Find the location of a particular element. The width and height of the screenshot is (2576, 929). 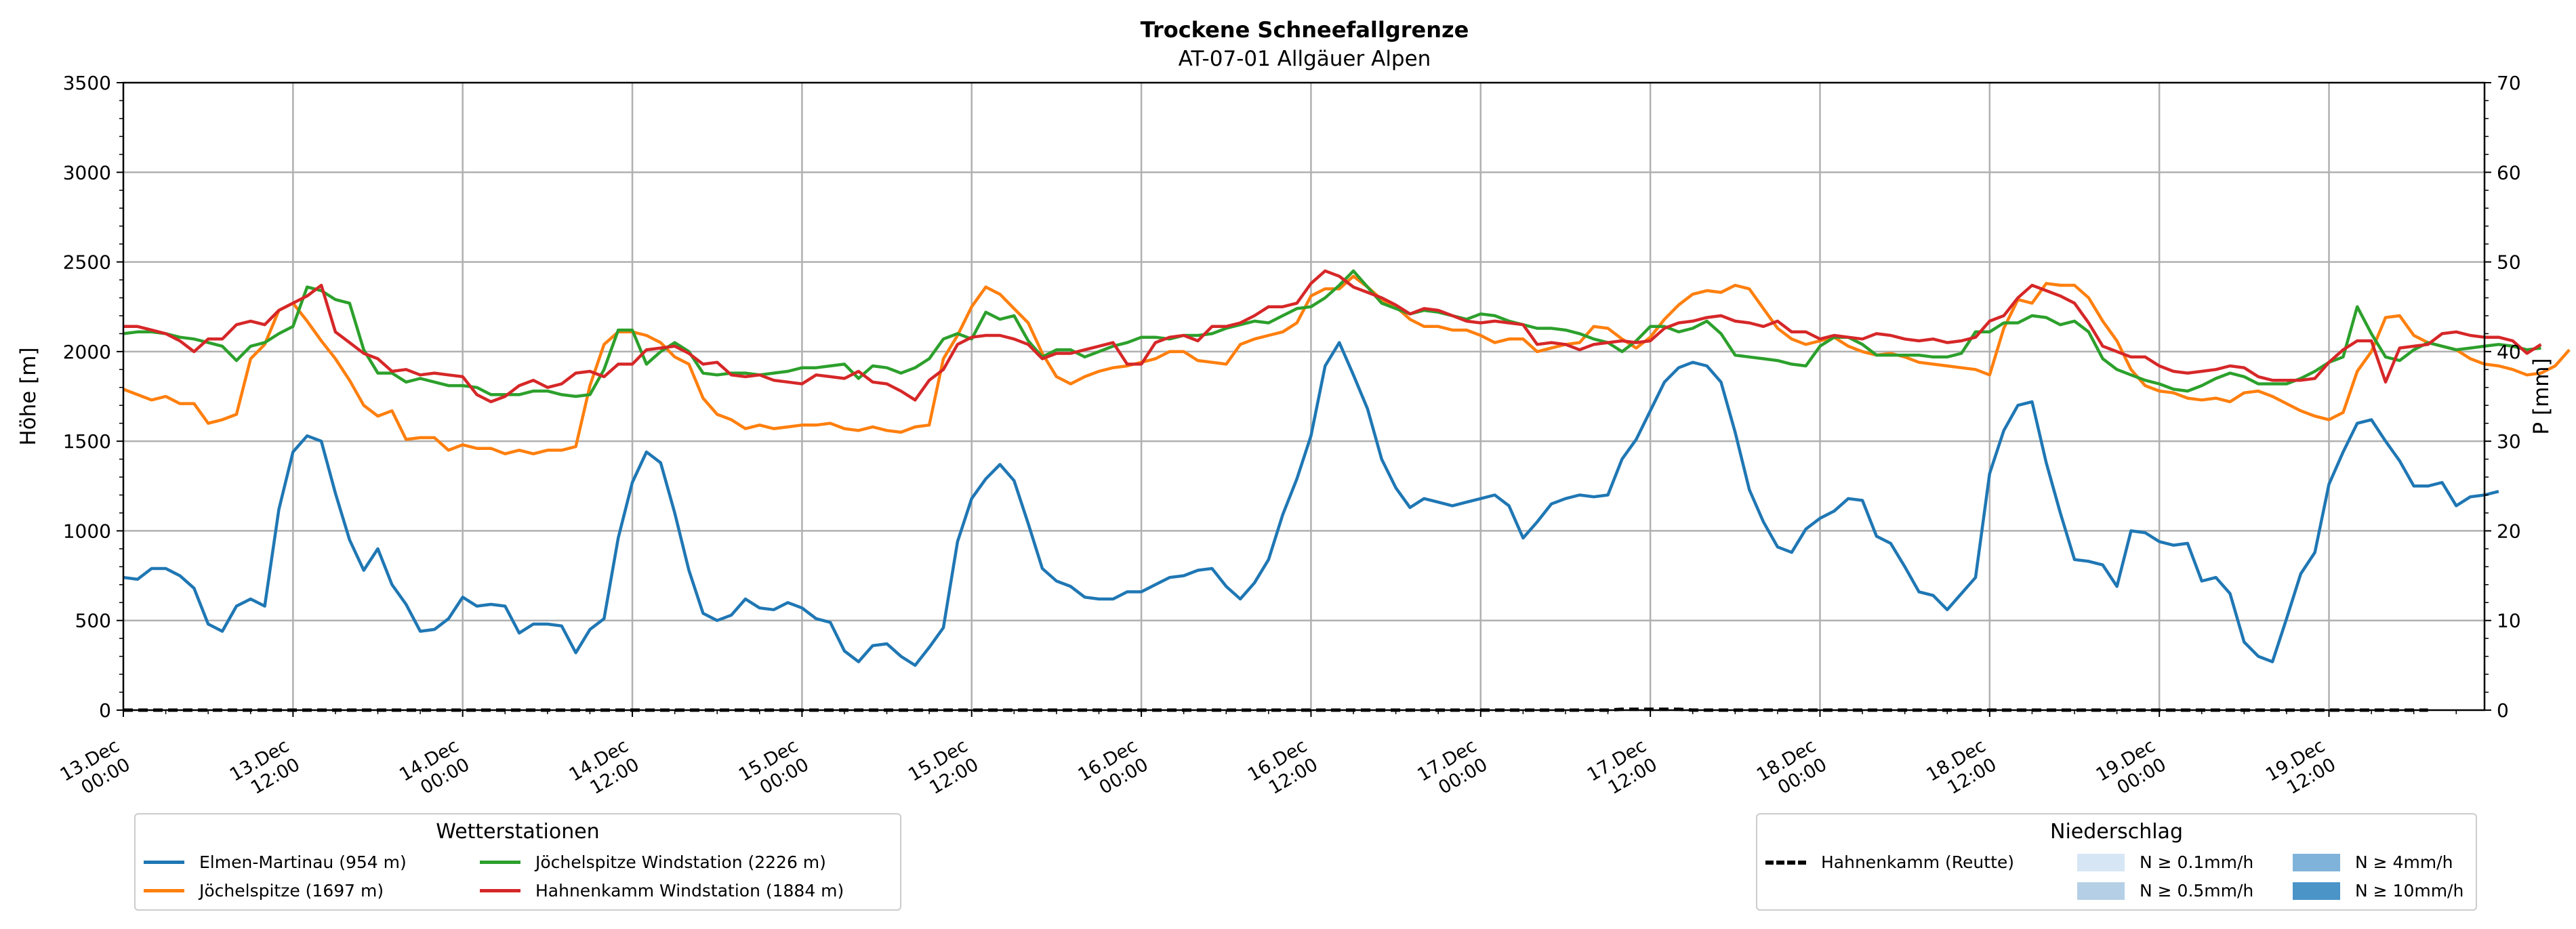

y-tick-label-right: 30 is located at coordinates (2509, 441).